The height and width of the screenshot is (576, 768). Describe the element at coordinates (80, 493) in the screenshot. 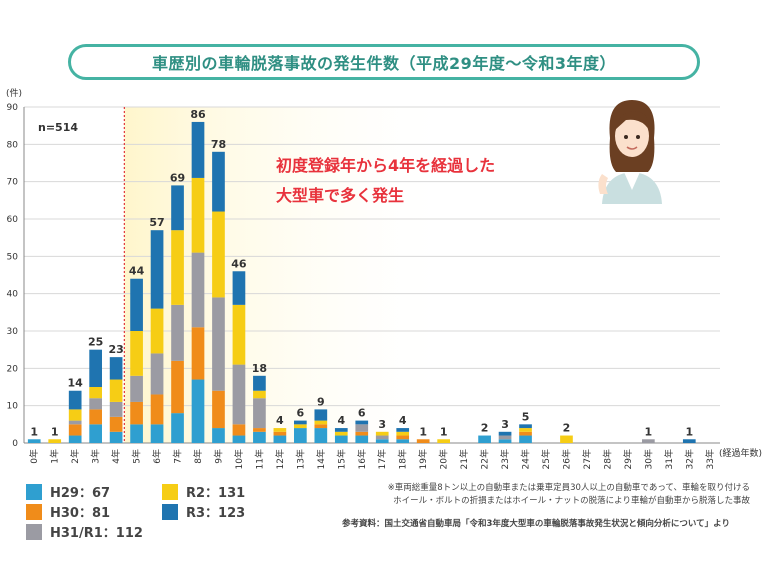

I see `legend-label-h29: H29：67` at that location.